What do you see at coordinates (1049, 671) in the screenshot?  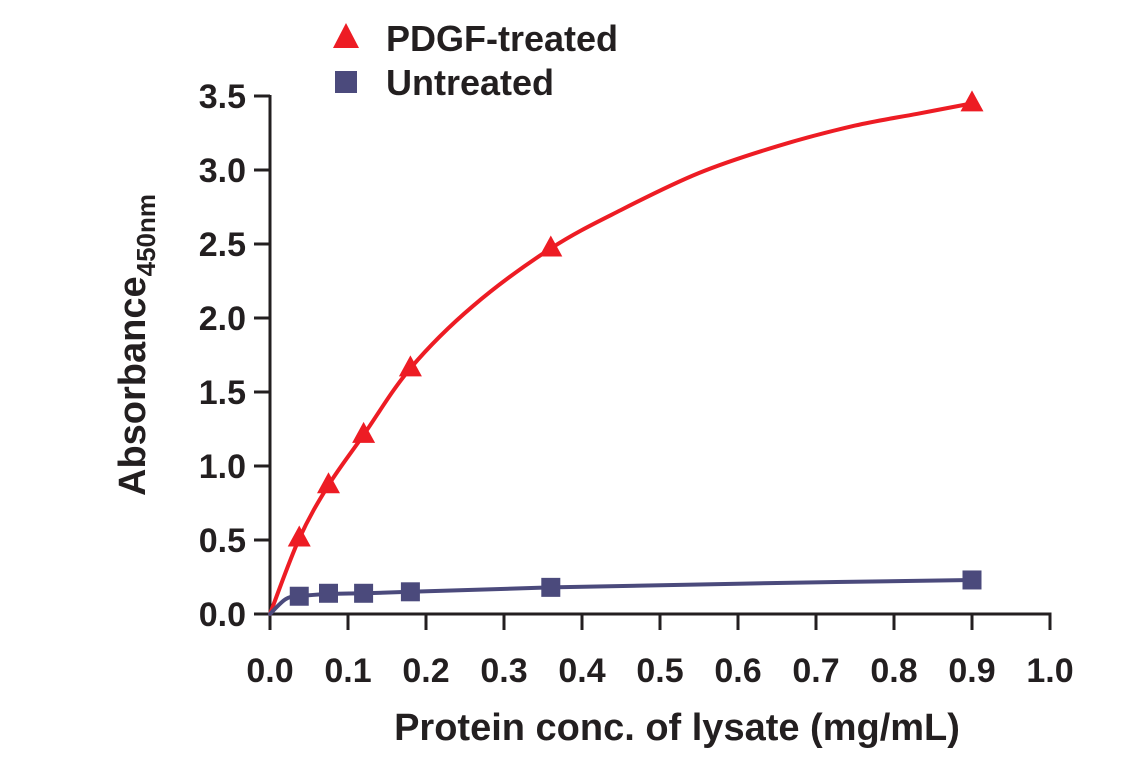 I see `x-tick-label: 1.0` at bounding box center [1049, 671].